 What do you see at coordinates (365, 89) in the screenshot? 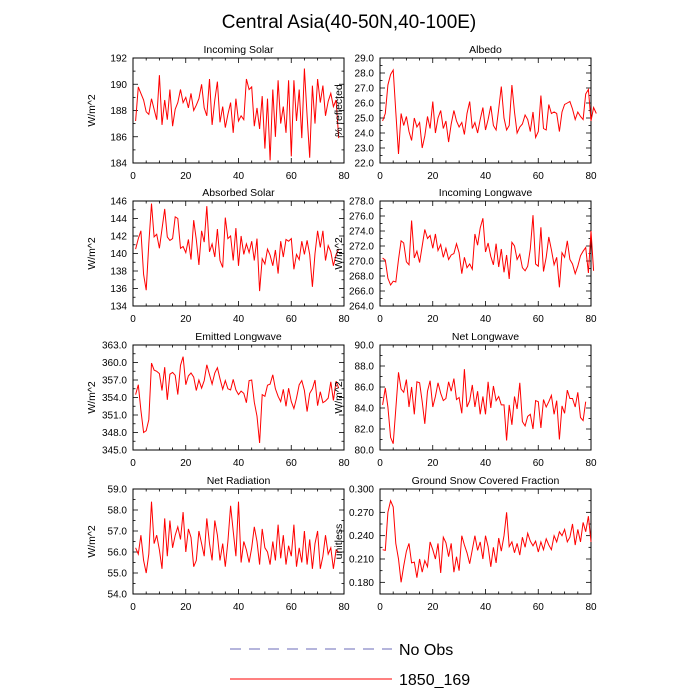
I see `y-tick-label: 27.0` at bounding box center [365, 89].